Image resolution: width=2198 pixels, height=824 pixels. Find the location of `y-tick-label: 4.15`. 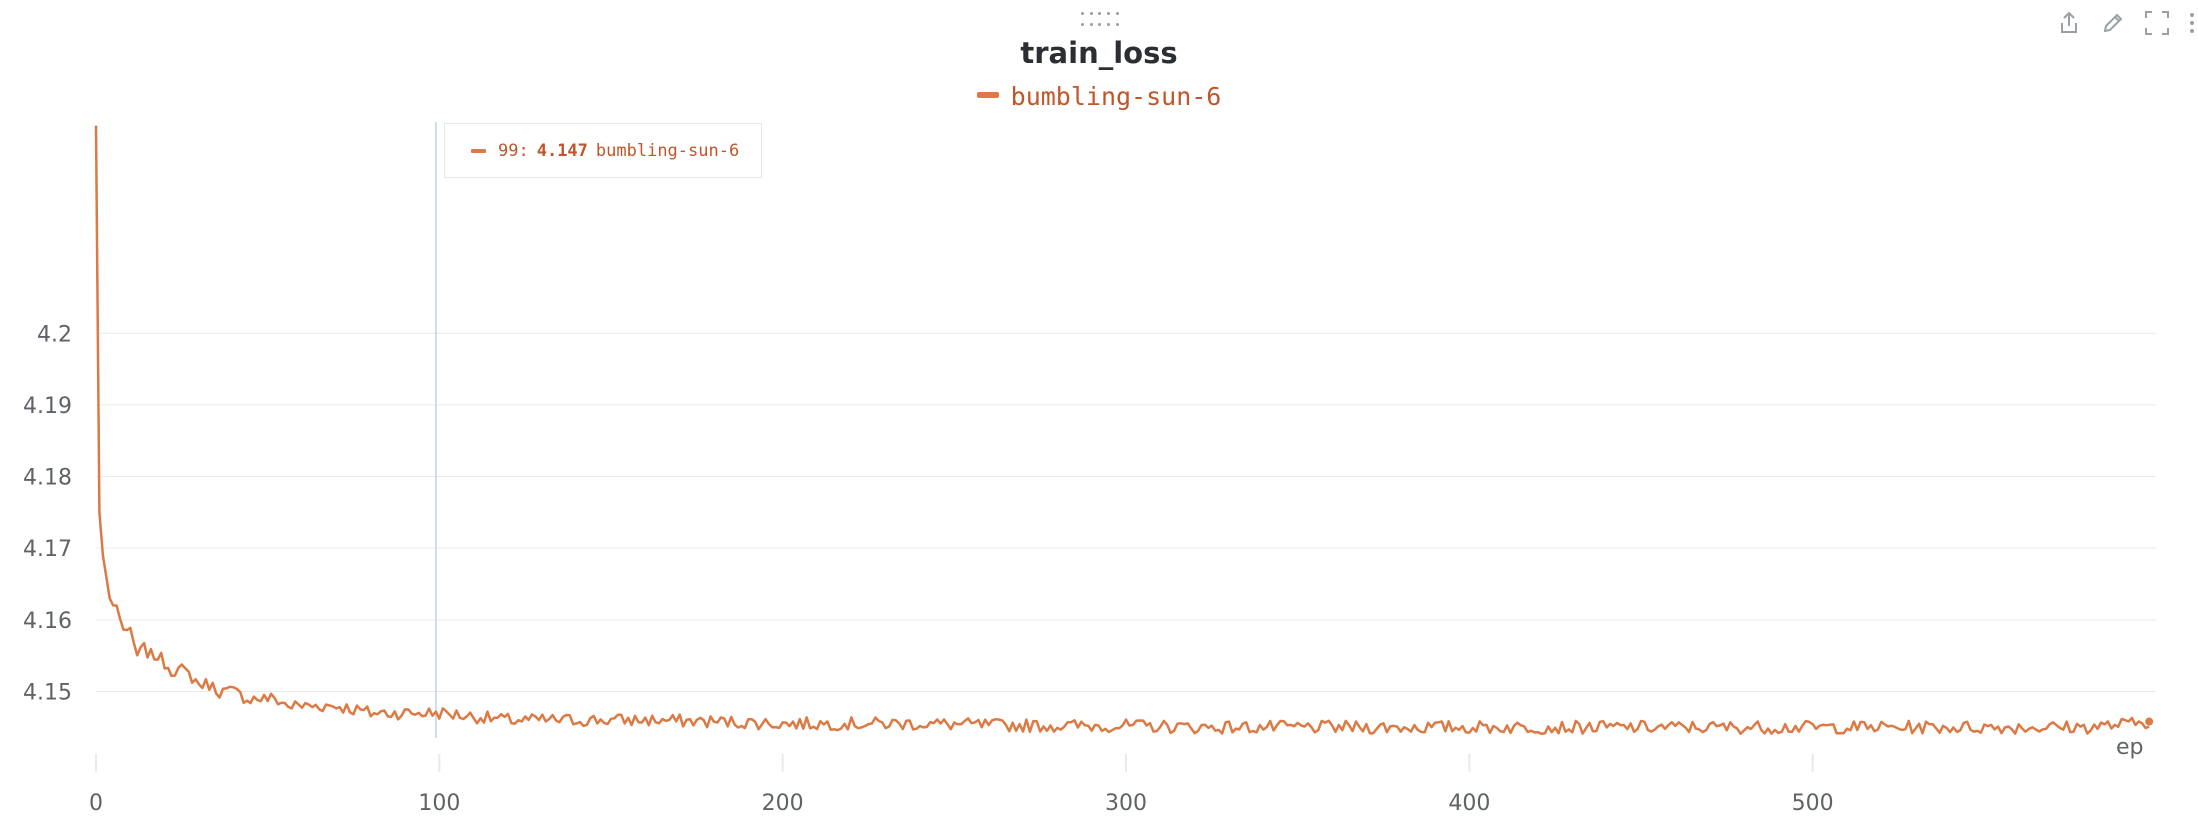

y-tick-label: 4.15 is located at coordinates (47, 692).